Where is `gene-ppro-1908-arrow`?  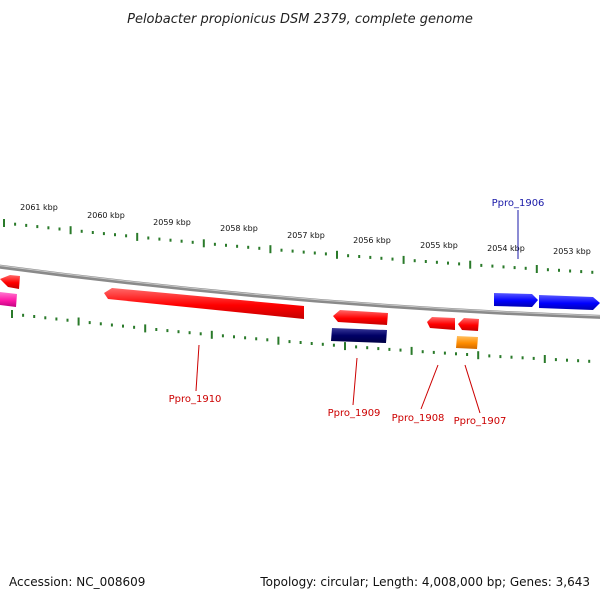
gene-ppro-1908-arrow is located at coordinates (441, 323).